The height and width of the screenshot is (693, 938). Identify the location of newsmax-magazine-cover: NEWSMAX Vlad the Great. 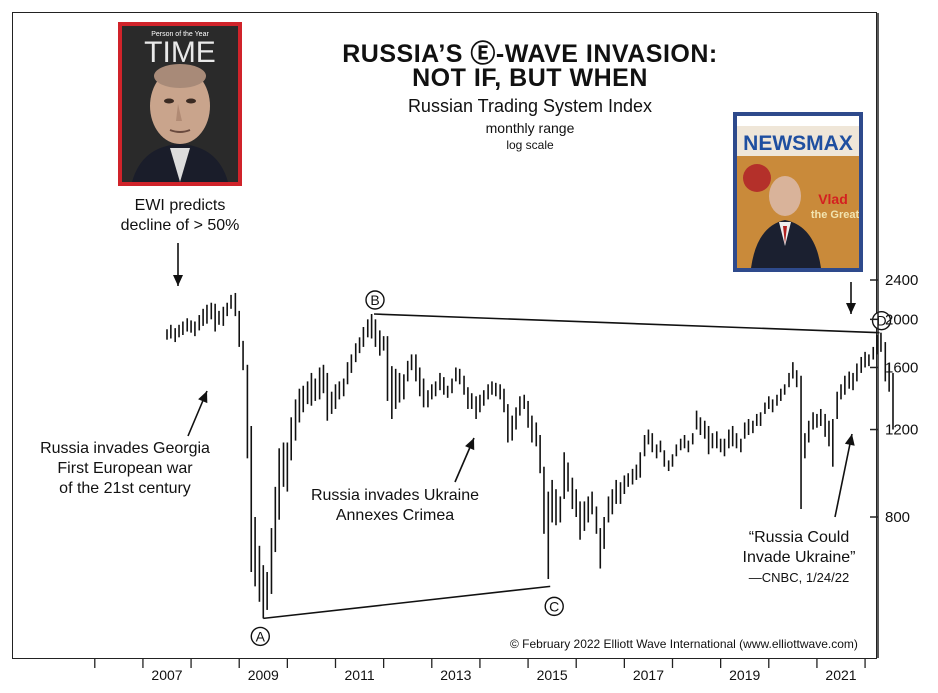
(798, 192).